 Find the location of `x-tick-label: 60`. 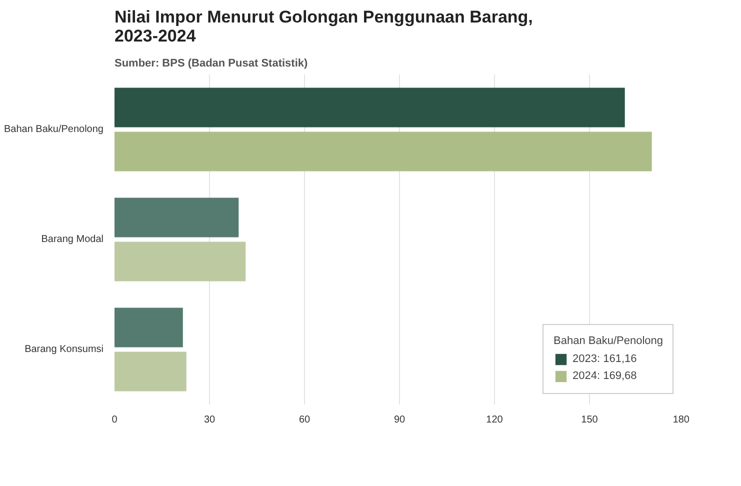

x-tick-label: 60 is located at coordinates (304, 420).